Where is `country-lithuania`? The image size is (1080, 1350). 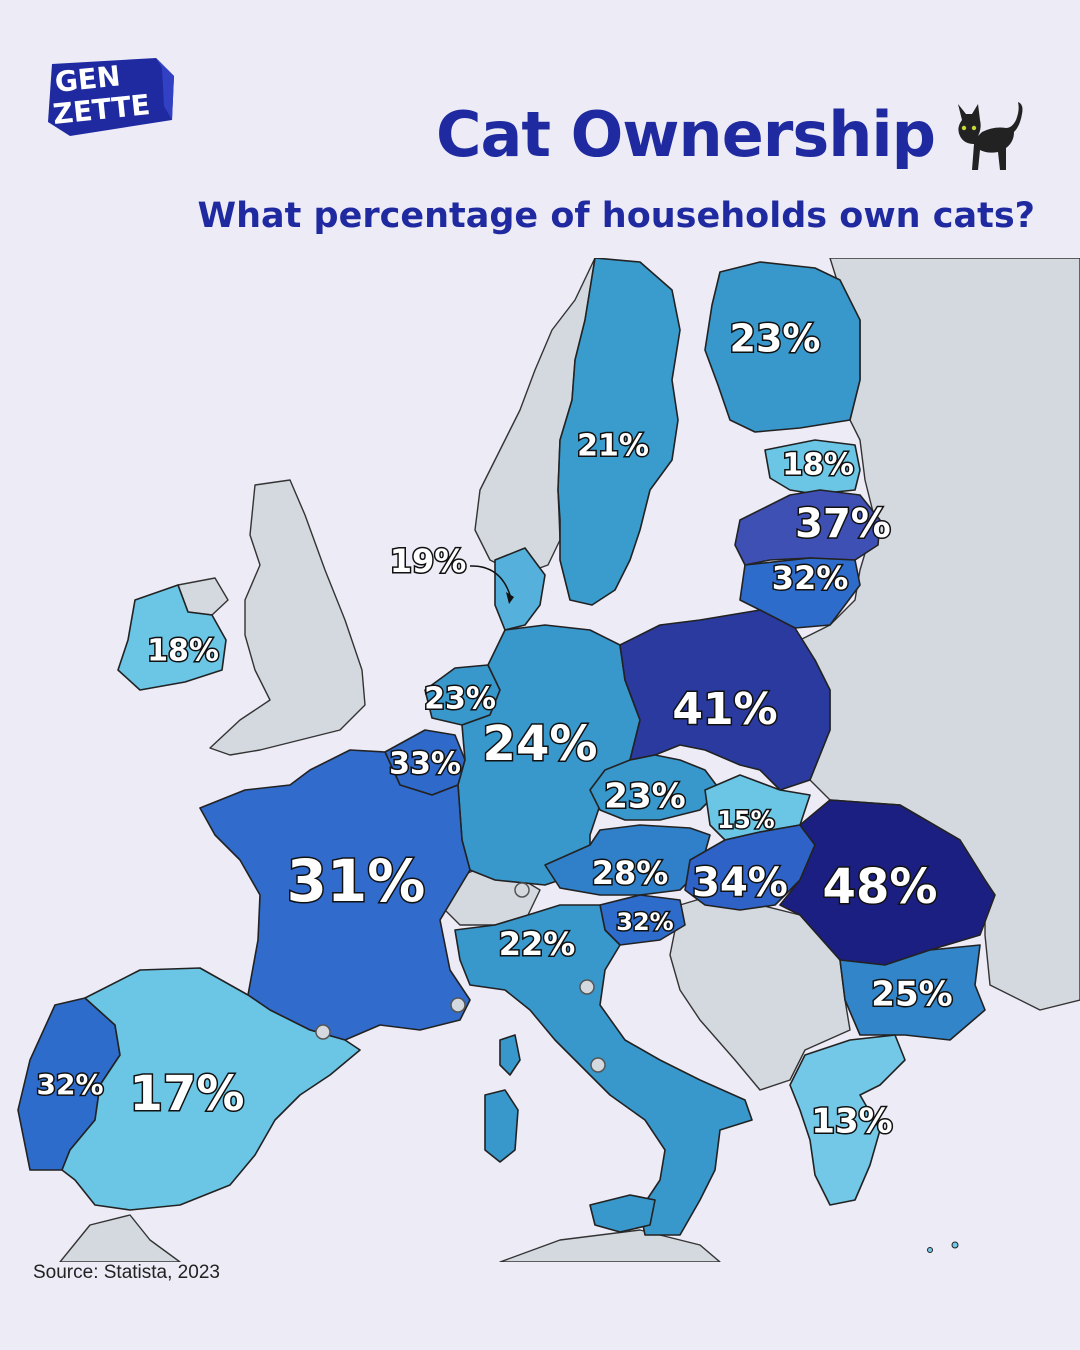 country-lithuania is located at coordinates (800, 593).